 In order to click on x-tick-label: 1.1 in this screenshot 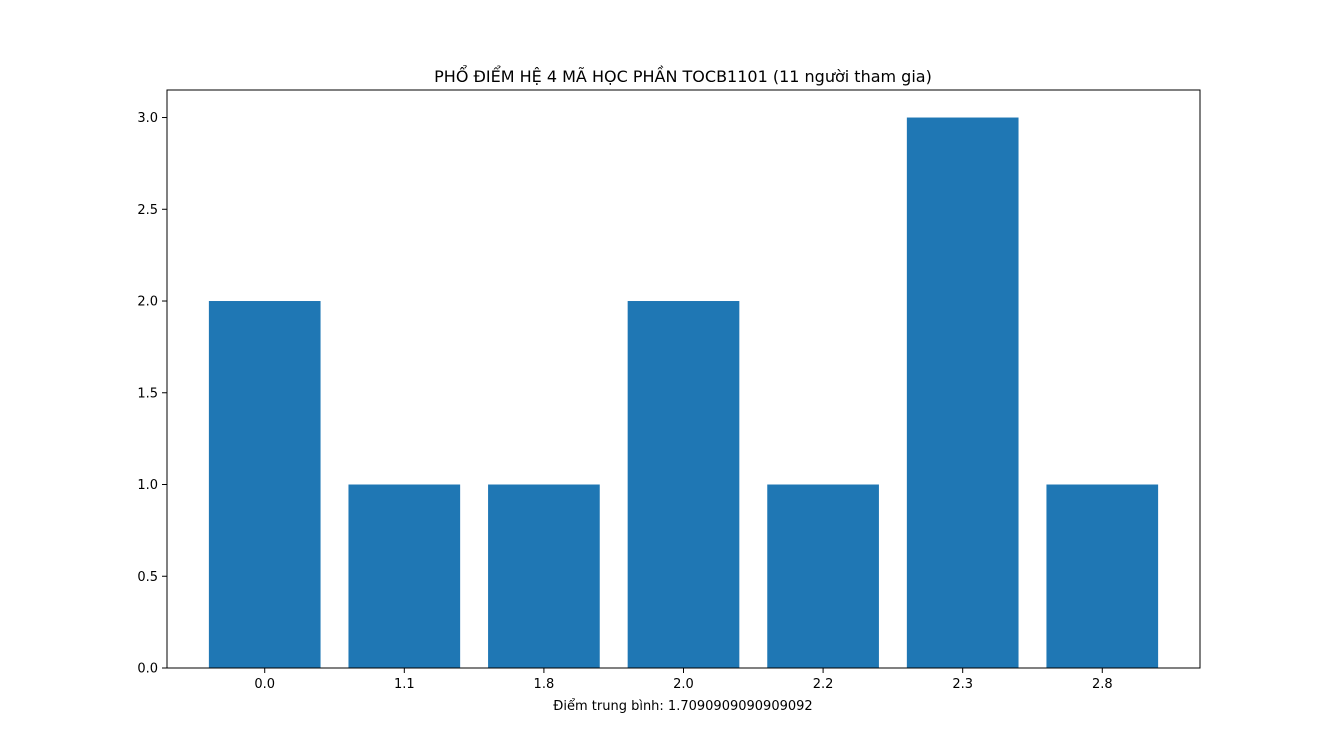, I will do `click(404, 684)`.